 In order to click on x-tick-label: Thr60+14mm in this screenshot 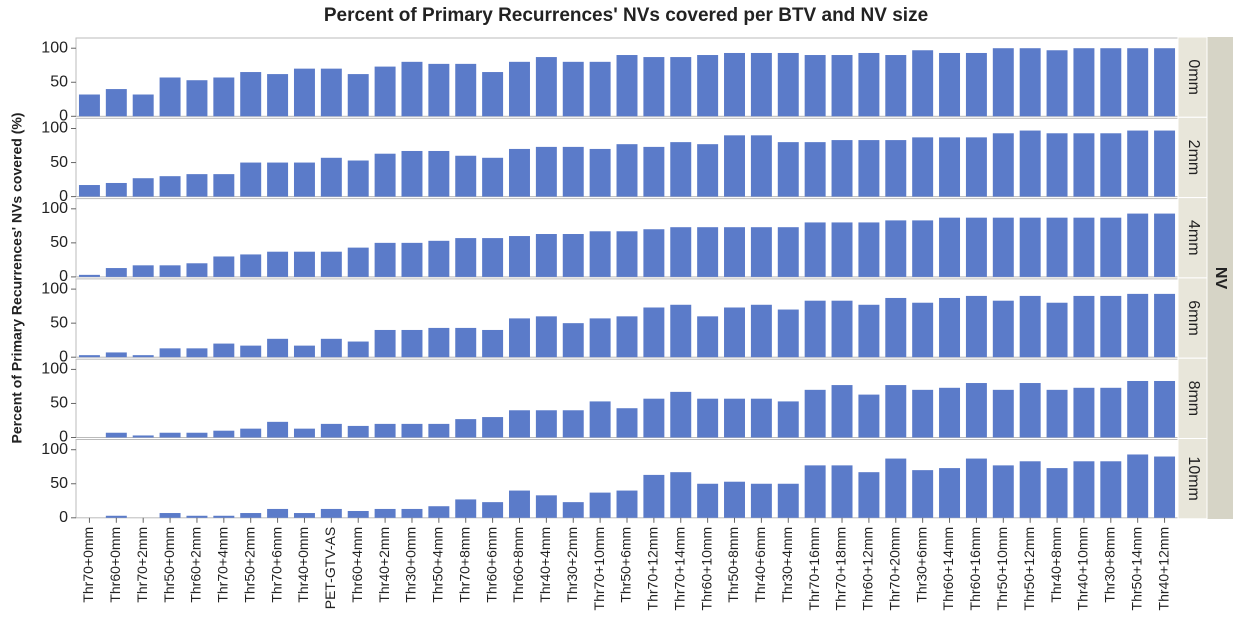, I will do `click(948, 569)`.